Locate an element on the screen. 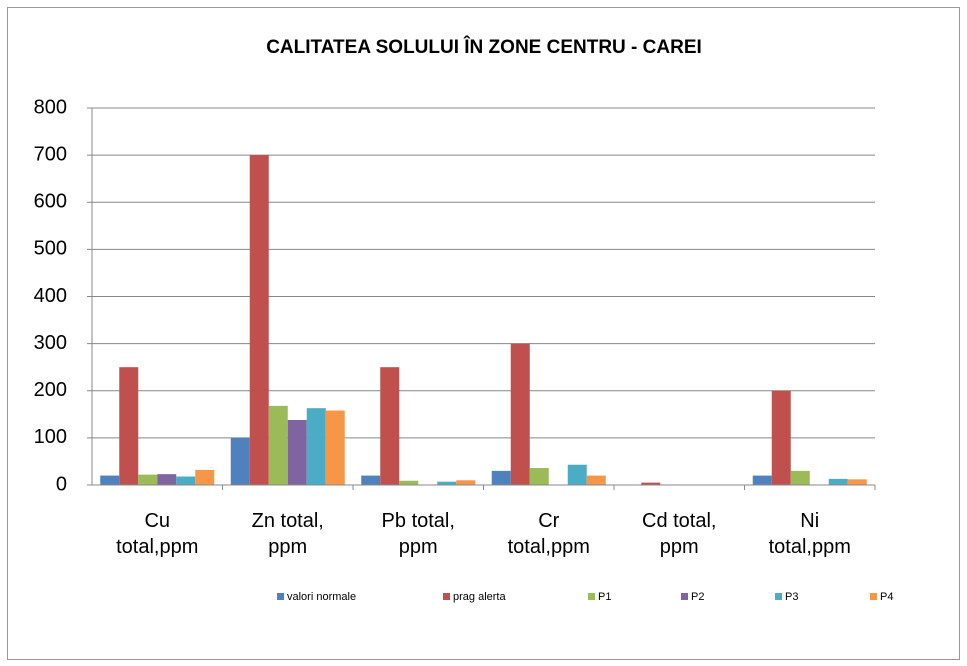  y-tick-label: 300 is located at coordinates (50, 343).